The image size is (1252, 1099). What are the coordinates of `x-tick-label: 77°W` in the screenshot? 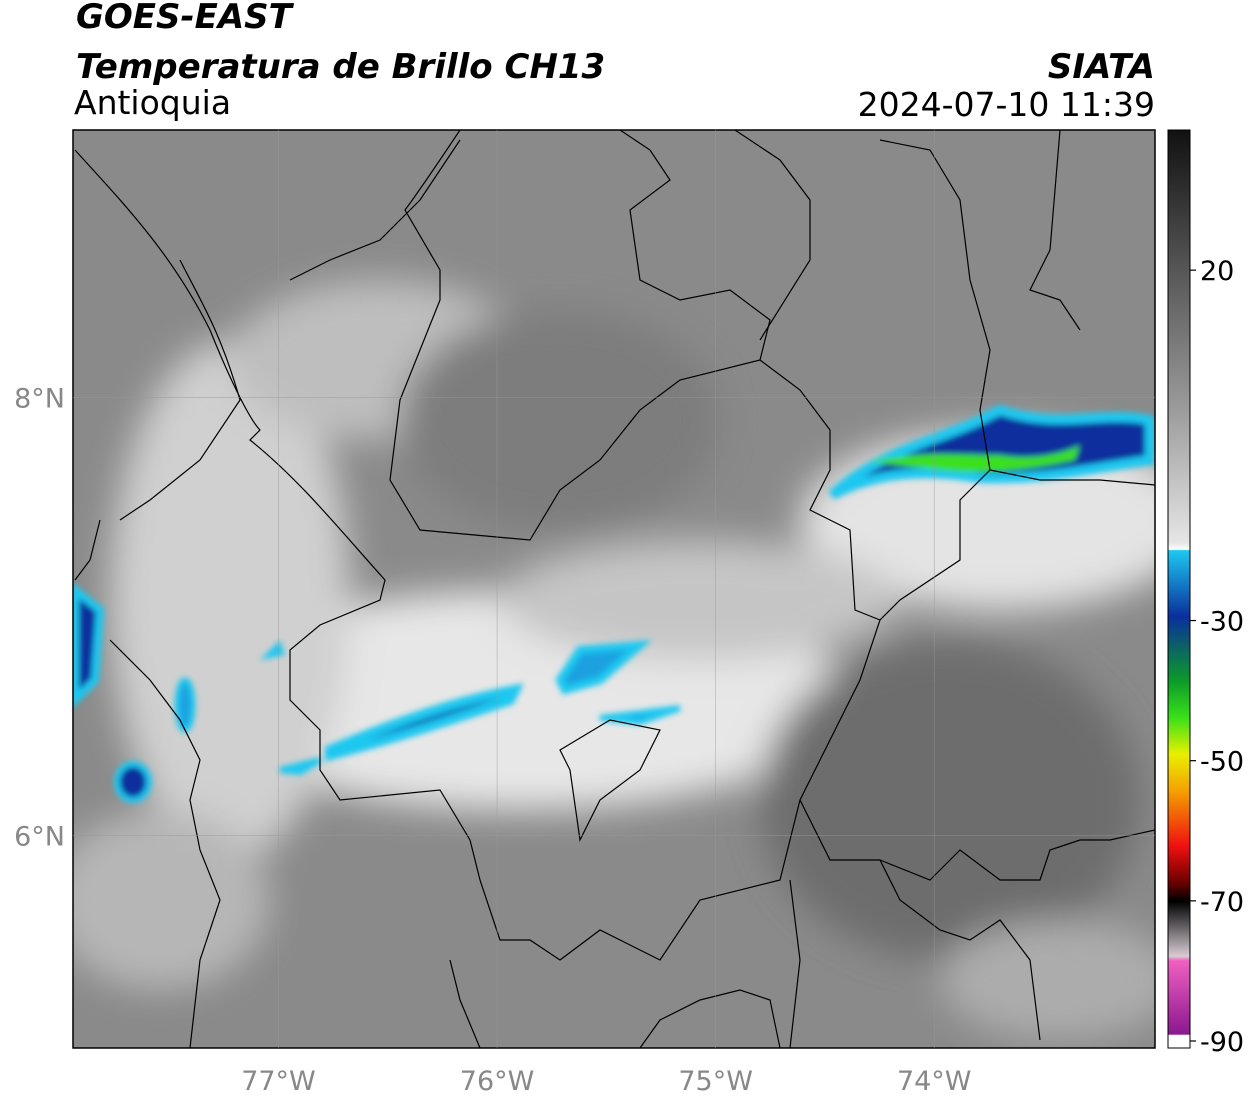 It's located at (278, 1081).